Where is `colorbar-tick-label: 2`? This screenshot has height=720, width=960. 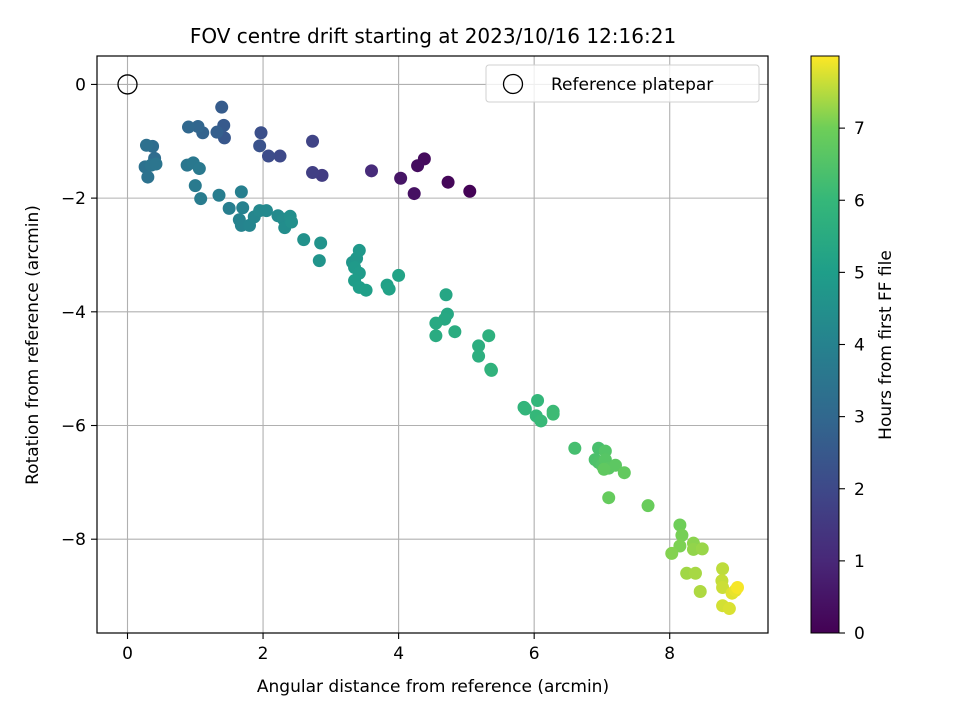
colorbar-tick-label: 2 is located at coordinates (859, 490).